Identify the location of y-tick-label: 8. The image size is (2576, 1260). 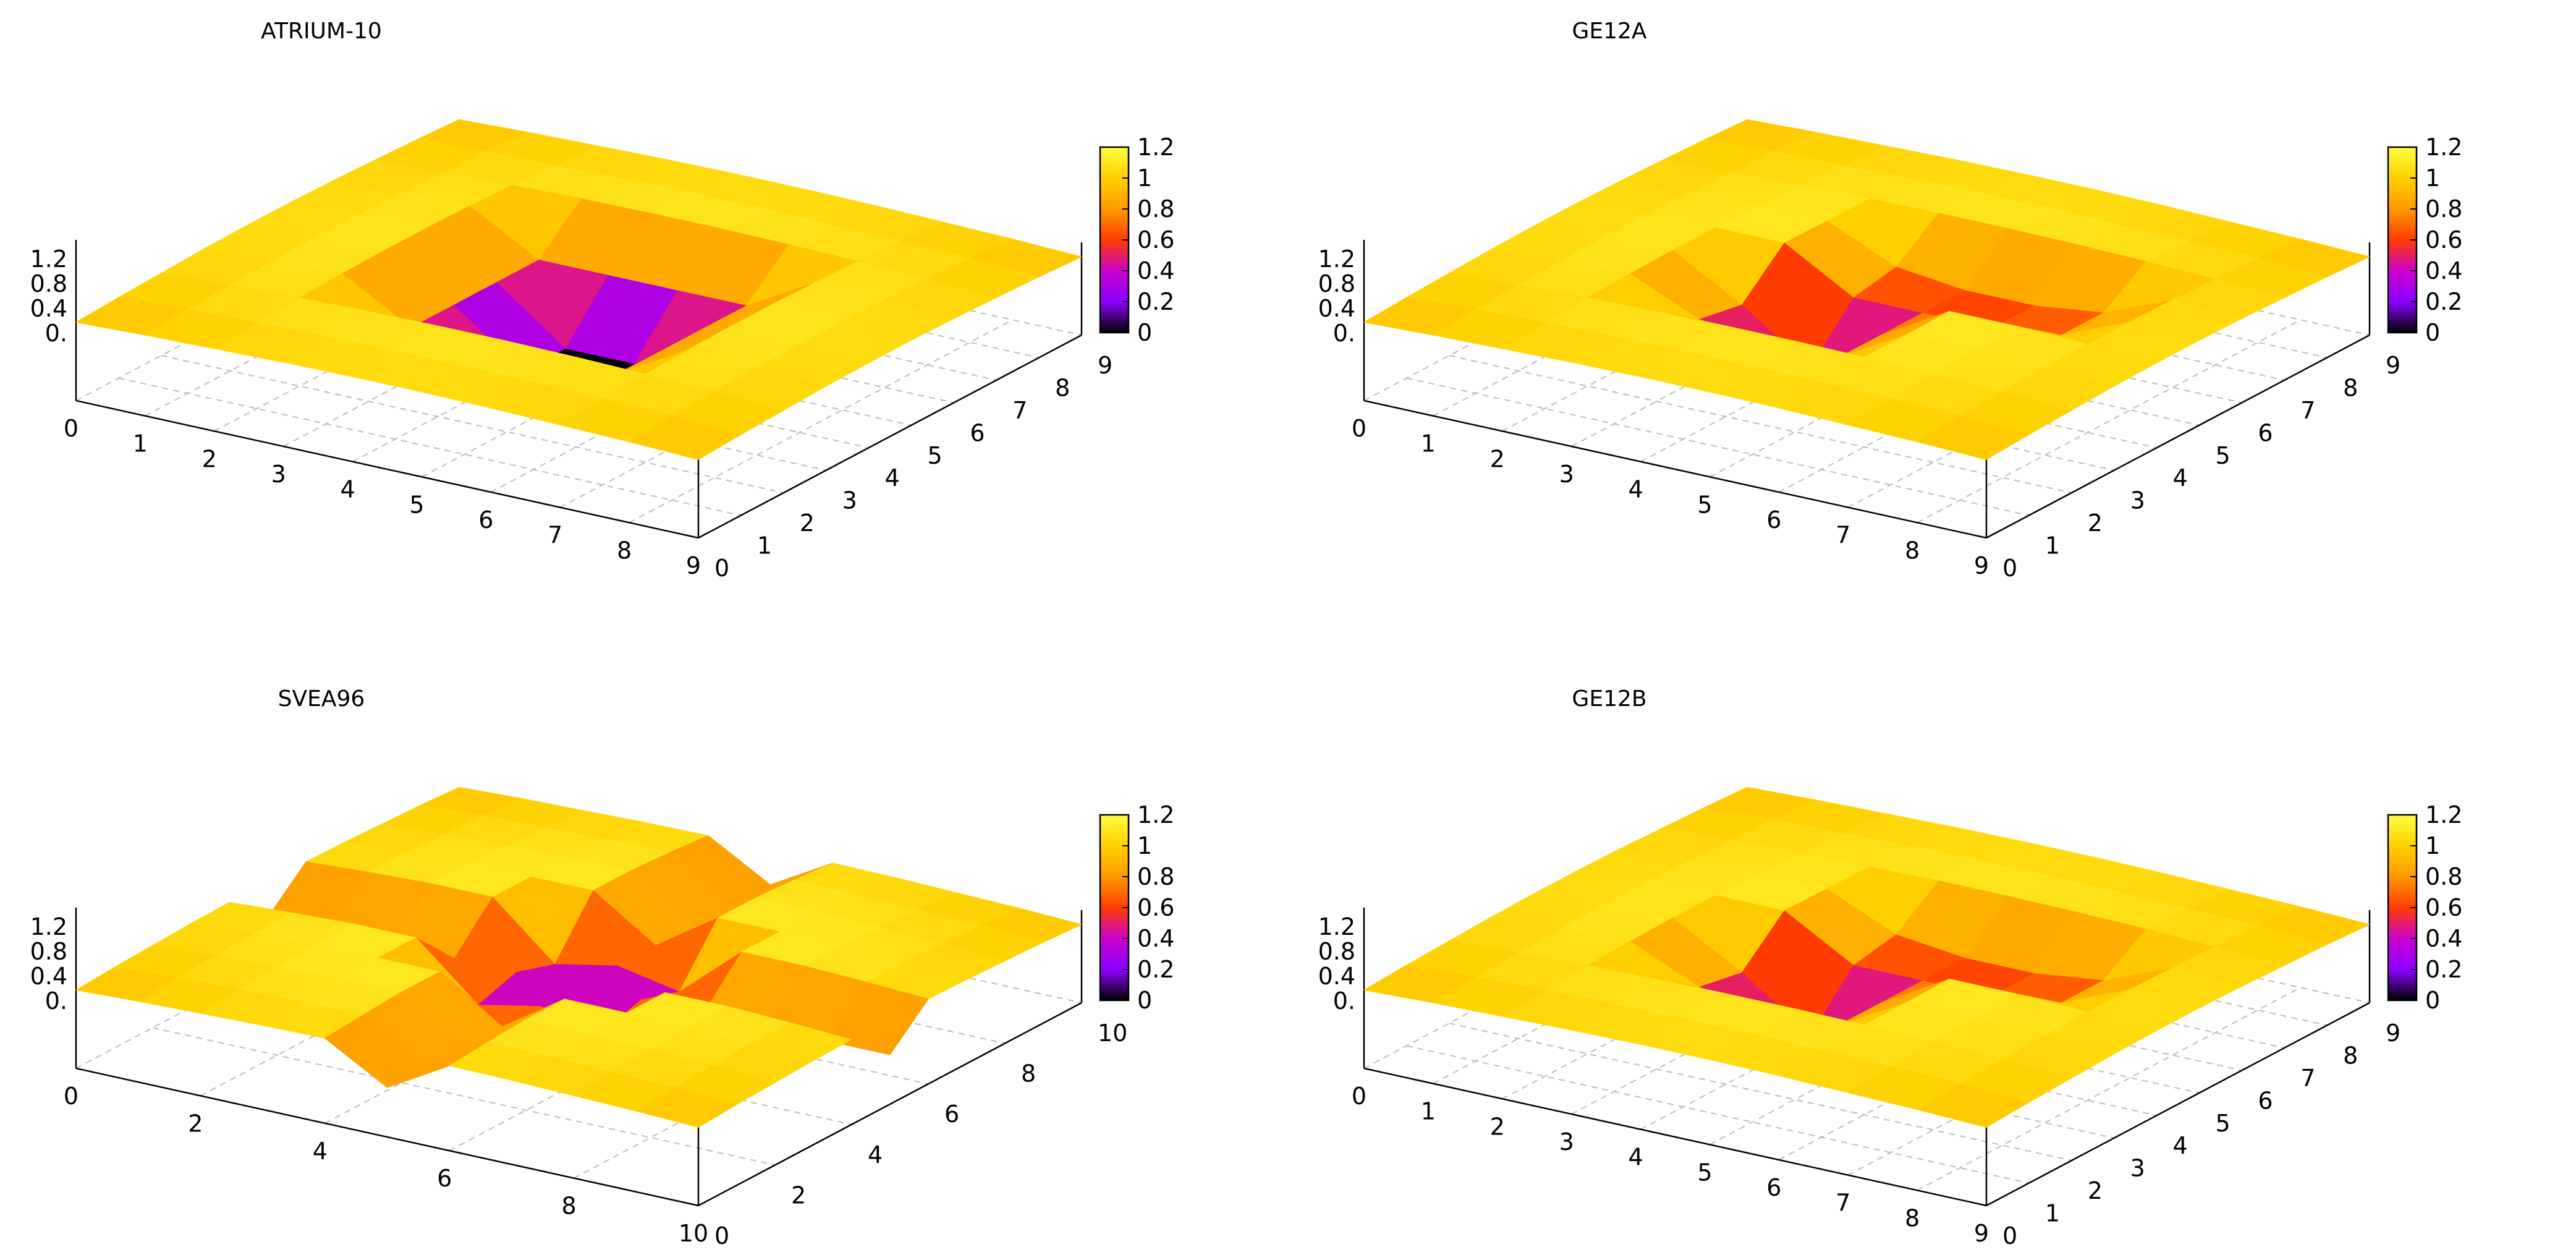
(1028, 1074).